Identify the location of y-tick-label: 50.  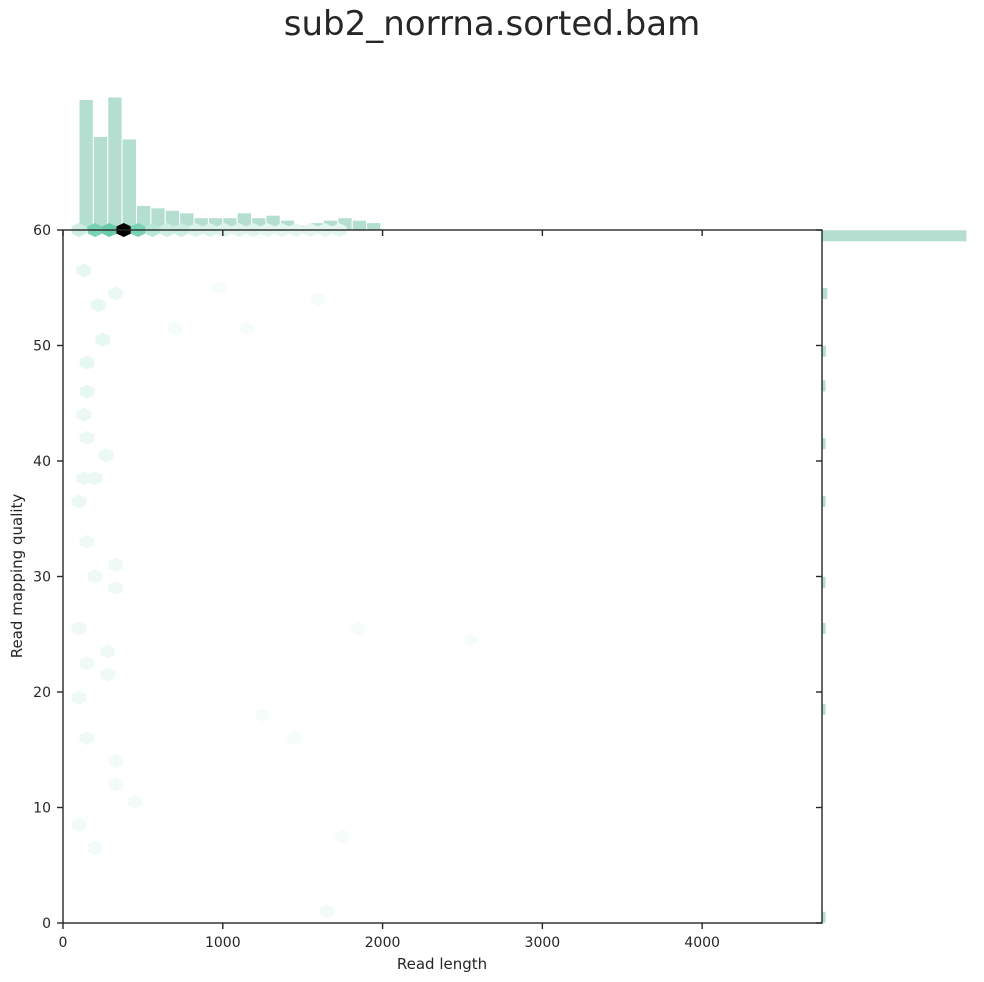
(42, 347).